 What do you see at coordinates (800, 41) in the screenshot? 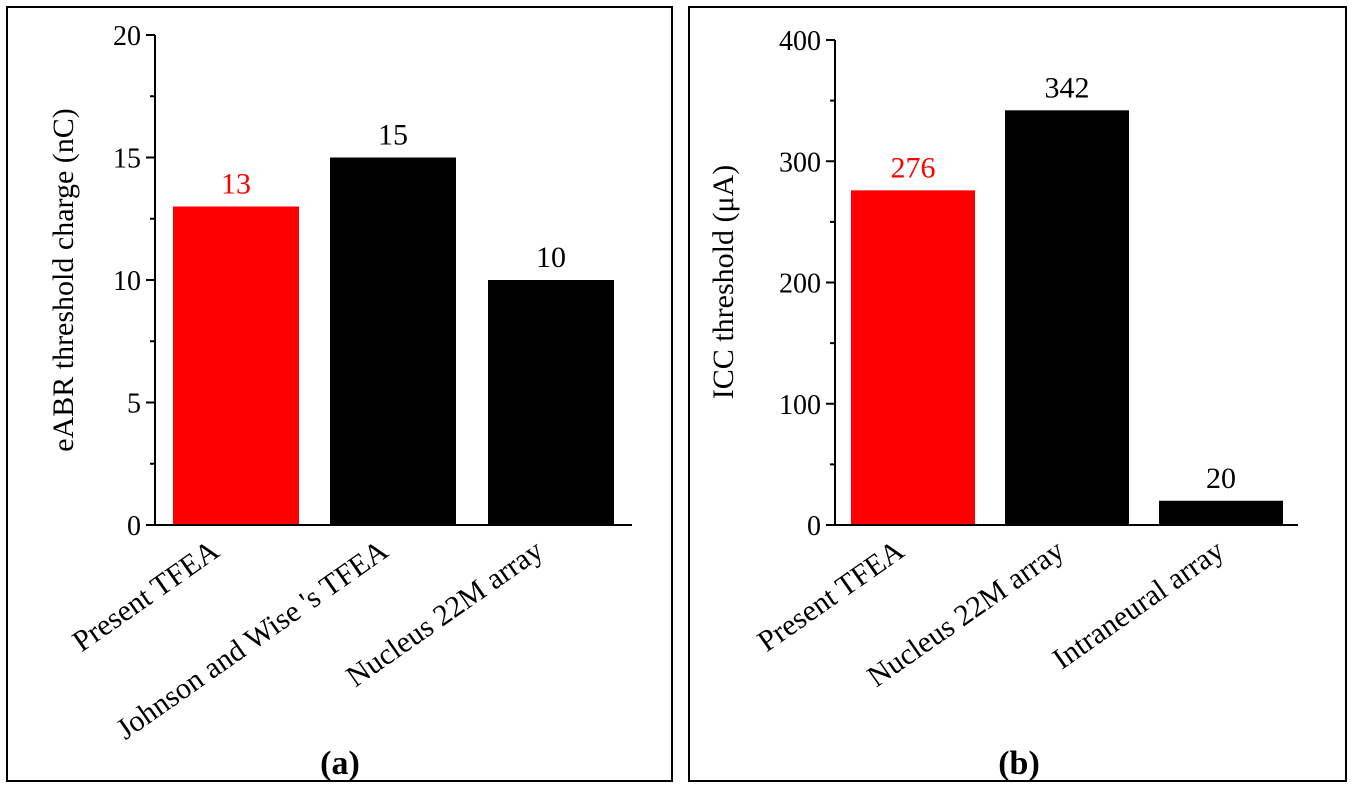
I see `panel-b-y-tick-label: 400` at bounding box center [800, 41].